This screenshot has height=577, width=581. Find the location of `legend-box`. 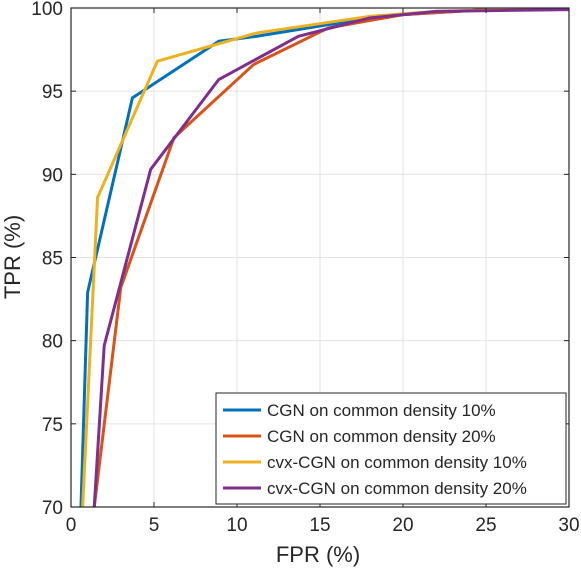

legend-box is located at coordinates (391, 448).